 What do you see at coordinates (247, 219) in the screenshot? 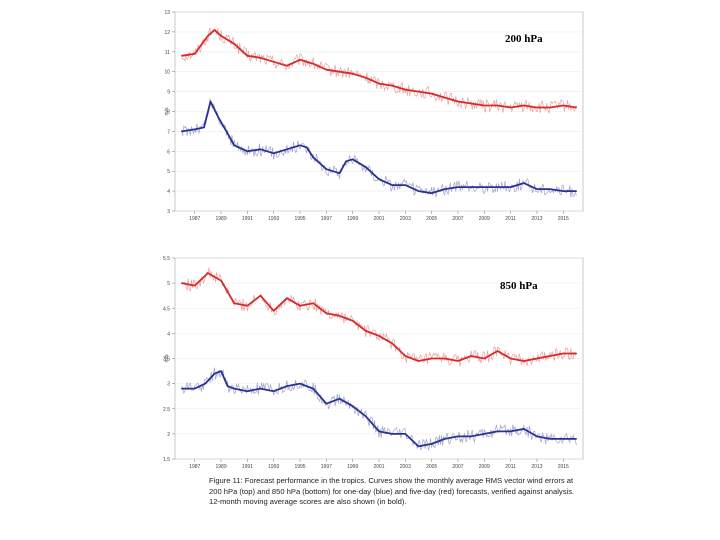
I see `x-tick-label: 1991` at bounding box center [247, 219].